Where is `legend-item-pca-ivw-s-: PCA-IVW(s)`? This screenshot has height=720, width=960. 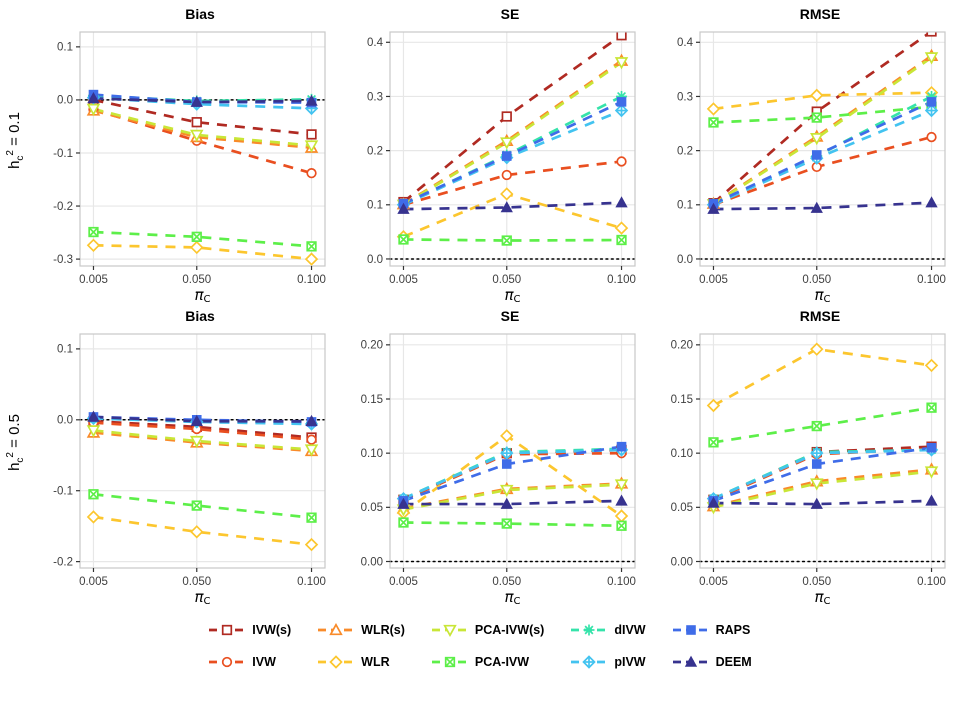
legend-item-pca-ivw-s-: PCA-IVW(s) is located at coordinates (487, 630).